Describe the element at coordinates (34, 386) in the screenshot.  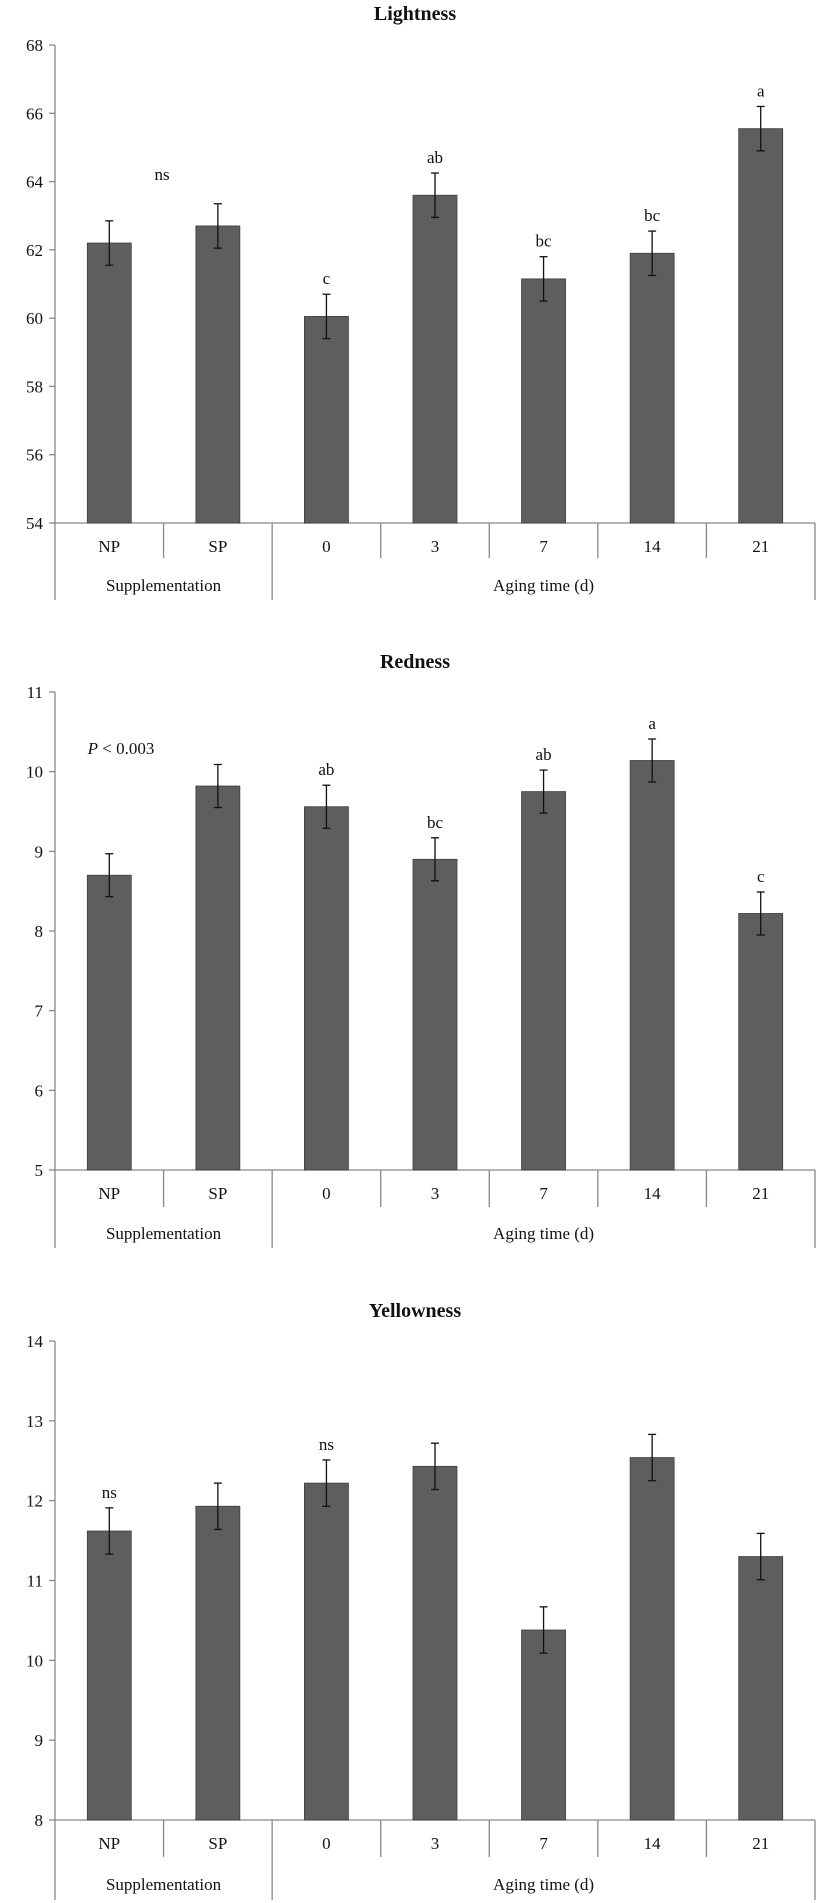
I see `y-tick-label: 58` at that location.